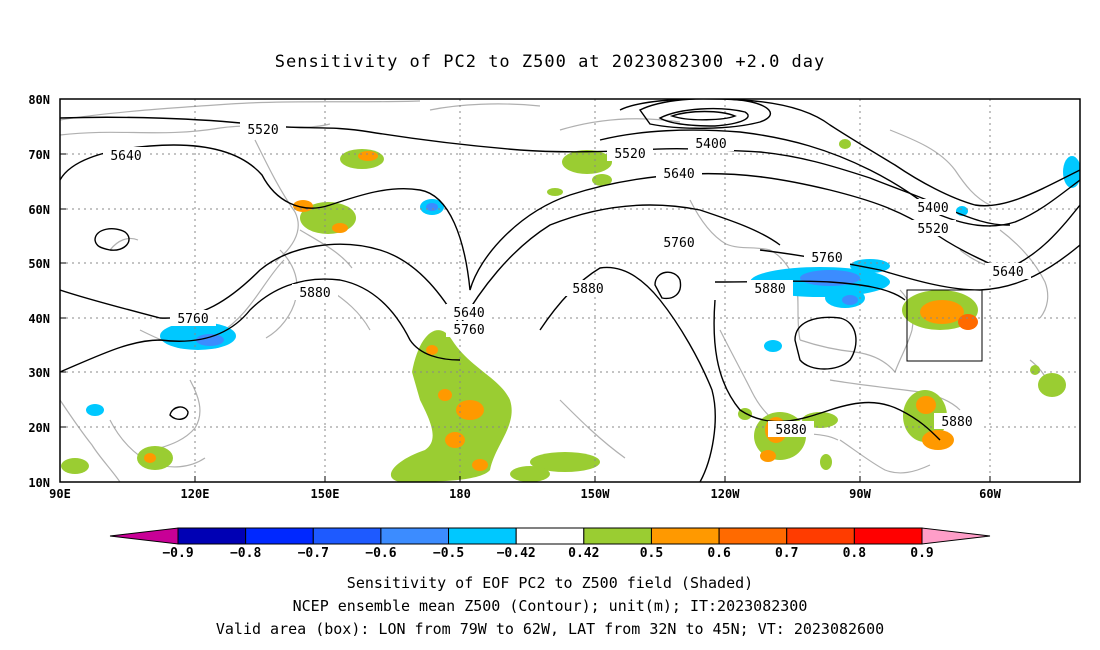 This screenshot has height=650, width=1100. I want to click on latitude-labels: 80N 70N 60N 50N 40N 30N 20N 10N, so click(39, 291).